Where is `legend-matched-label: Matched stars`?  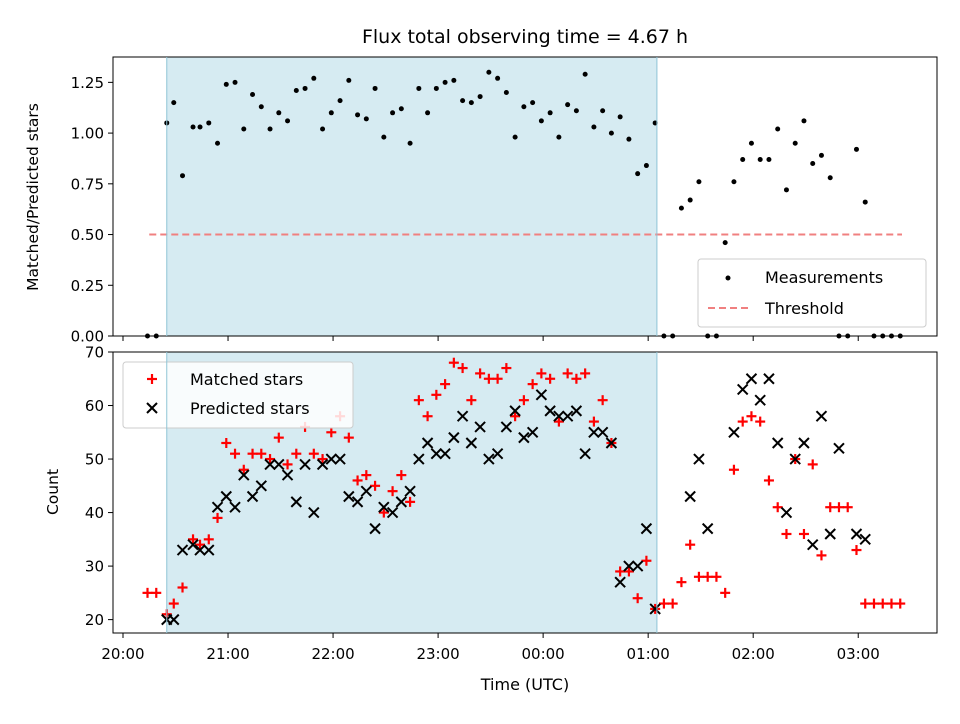 legend-matched-label: Matched stars is located at coordinates (246, 379).